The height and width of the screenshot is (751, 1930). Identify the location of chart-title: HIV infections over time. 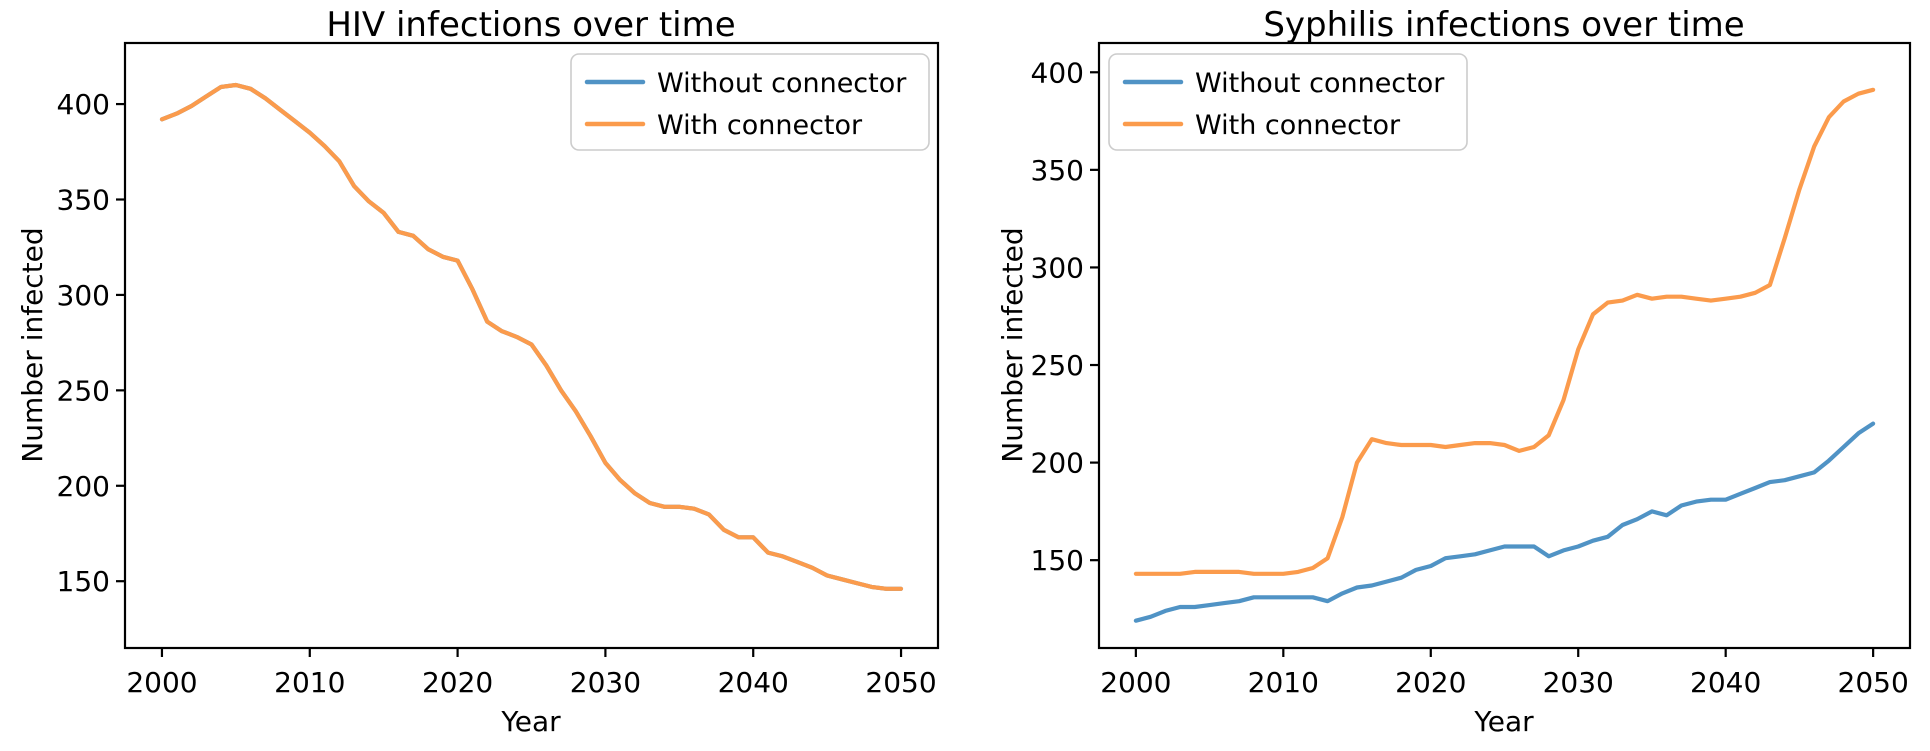
(530, 25).